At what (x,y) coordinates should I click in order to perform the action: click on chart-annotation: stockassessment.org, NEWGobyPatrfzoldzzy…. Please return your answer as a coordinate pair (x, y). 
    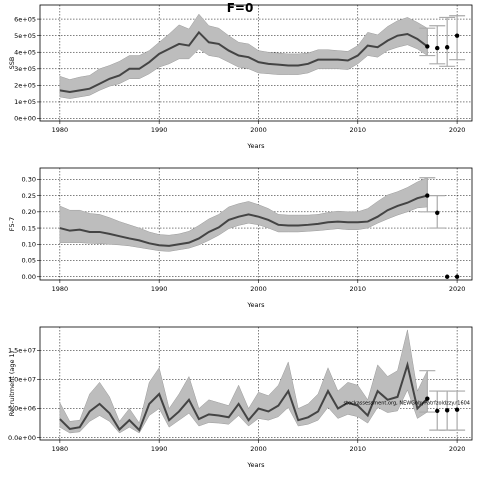
    Looking at the image, I should click on (407, 403).